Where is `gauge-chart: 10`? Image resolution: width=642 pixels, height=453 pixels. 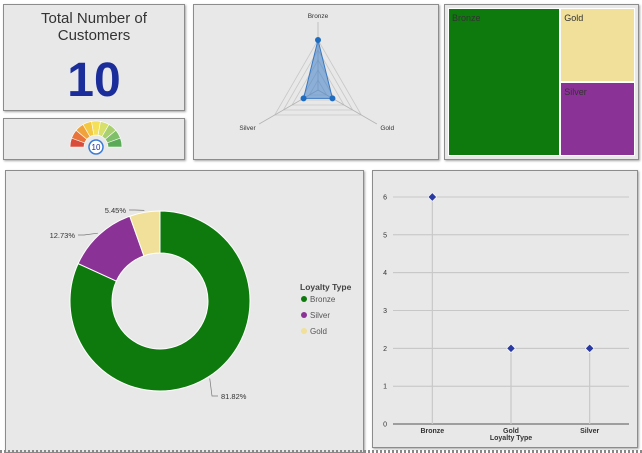
gauge-chart: 10 is located at coordinates (96, 137).